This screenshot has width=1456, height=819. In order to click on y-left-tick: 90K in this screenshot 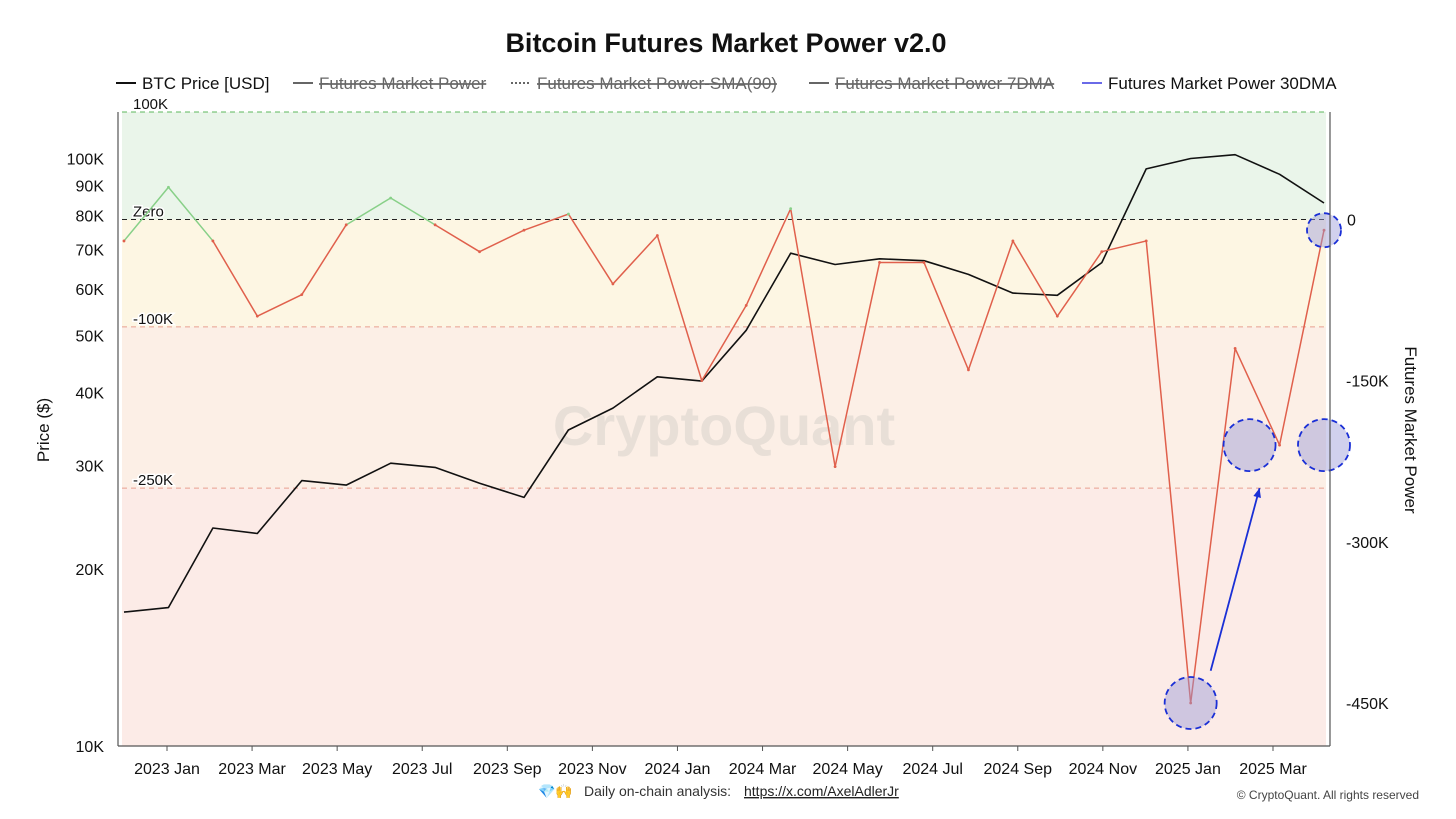, I will do `click(90, 186)`.